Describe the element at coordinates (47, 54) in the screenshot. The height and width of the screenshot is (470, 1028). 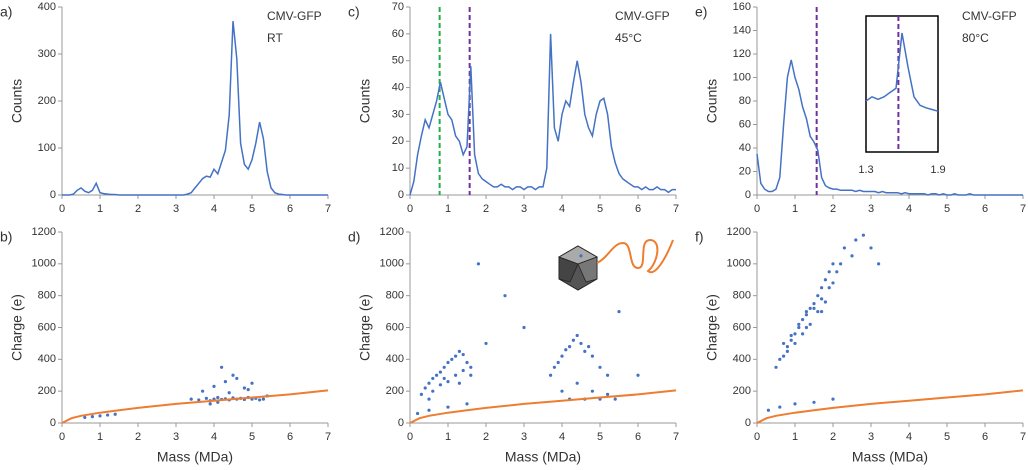
I see `y-tick-label: 300` at that location.